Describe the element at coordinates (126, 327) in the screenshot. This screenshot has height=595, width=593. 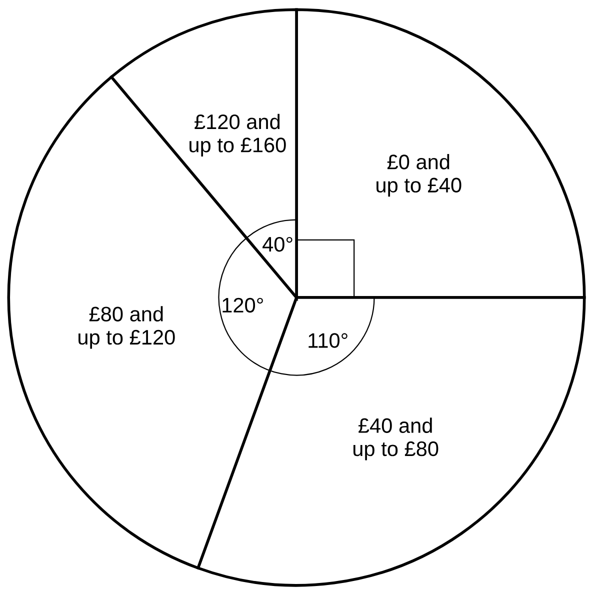
I see `slice-label: £80 and up to £120` at that location.